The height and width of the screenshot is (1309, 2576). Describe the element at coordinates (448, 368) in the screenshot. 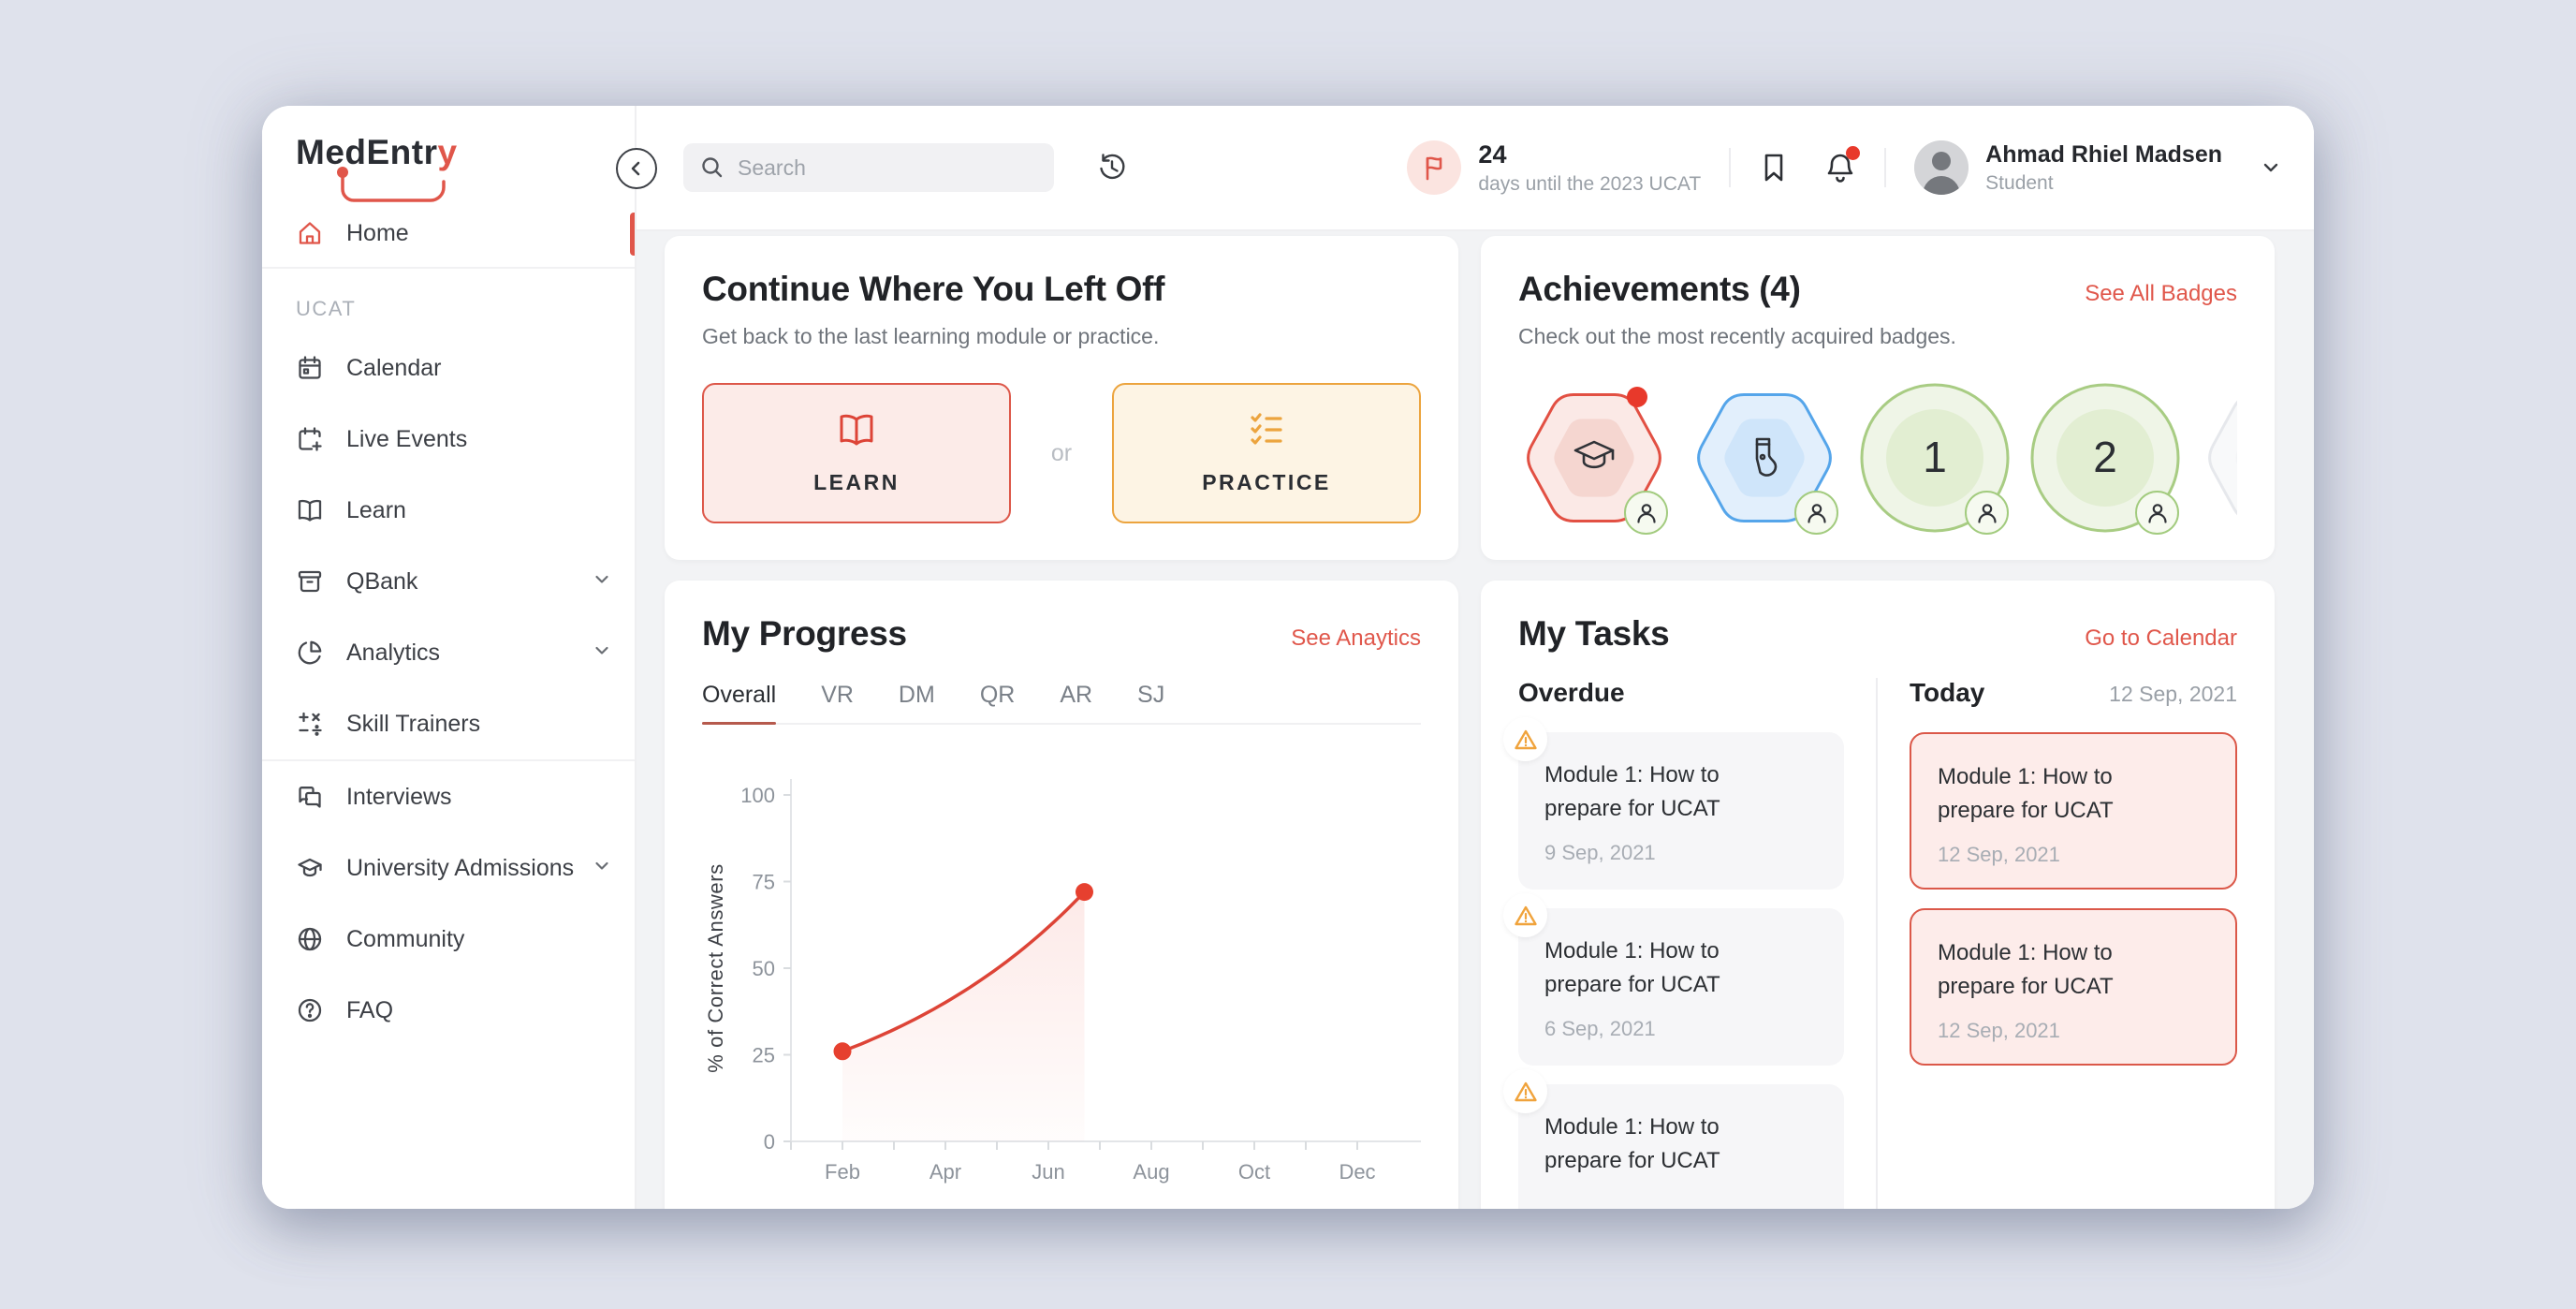

I see `sidebar-item-calendar: Calendar` at that location.